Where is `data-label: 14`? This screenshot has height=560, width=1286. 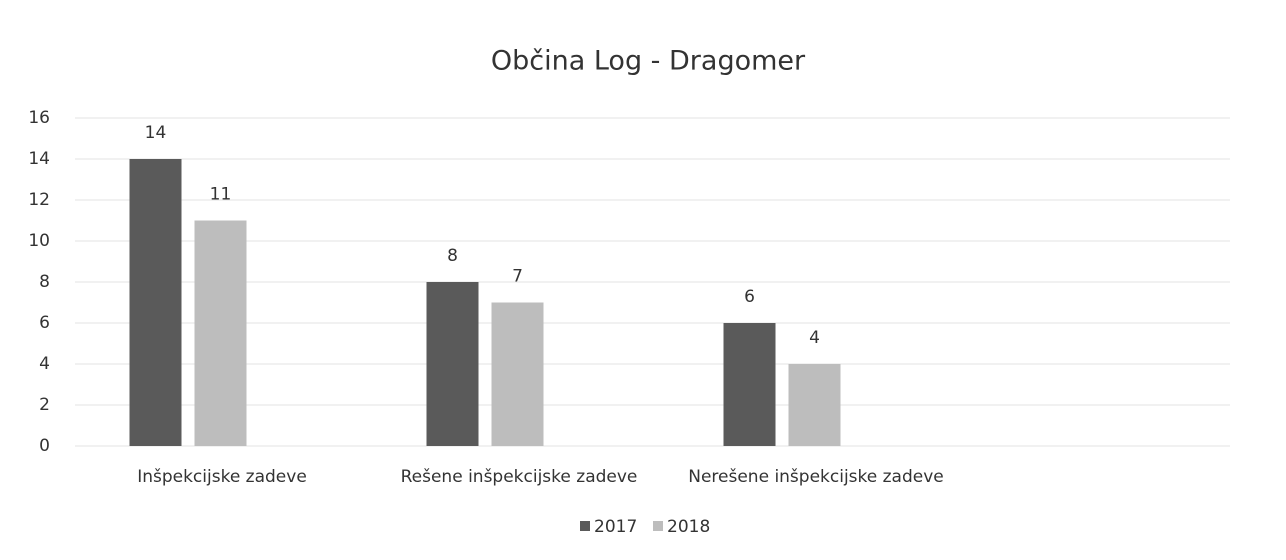
data-label: 14 is located at coordinates (156, 133).